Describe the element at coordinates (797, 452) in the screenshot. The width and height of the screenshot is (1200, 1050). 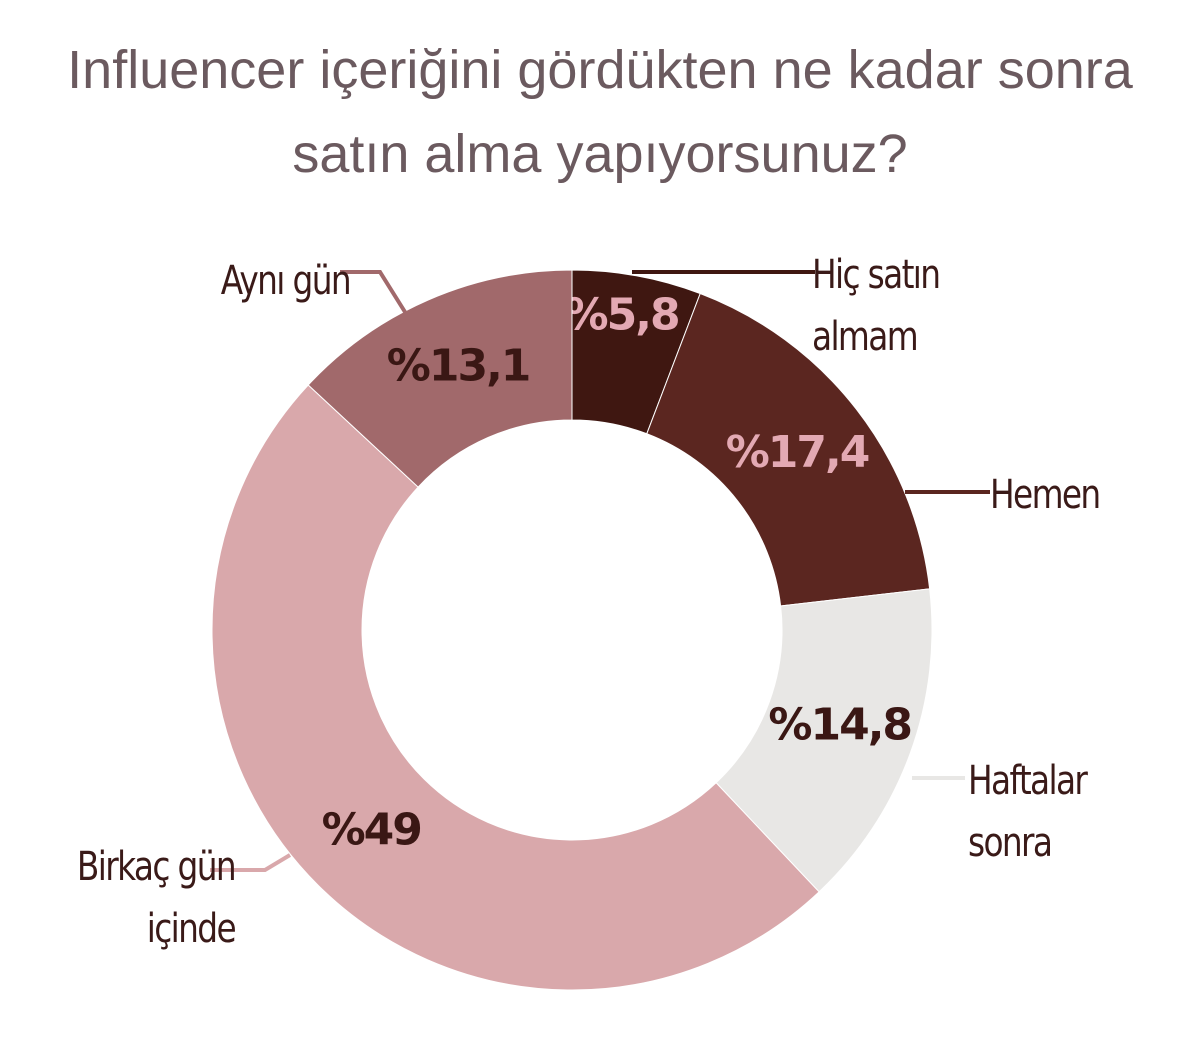
I see `value-label: %17,4` at that location.